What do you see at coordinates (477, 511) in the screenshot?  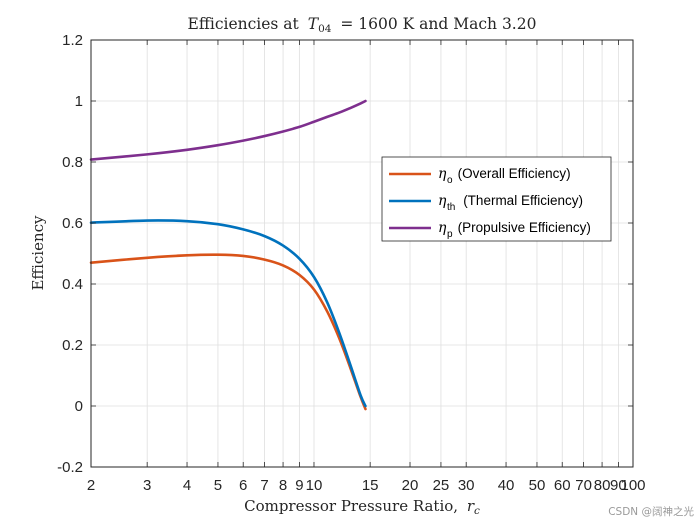 I see `x-axis-label-var-sub: c` at bounding box center [477, 511].